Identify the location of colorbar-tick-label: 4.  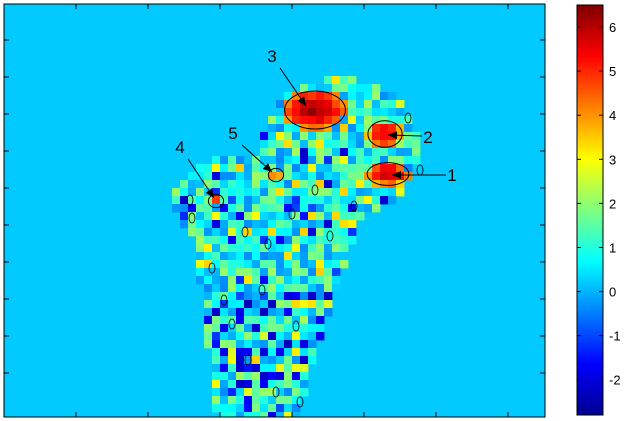
(612, 115).